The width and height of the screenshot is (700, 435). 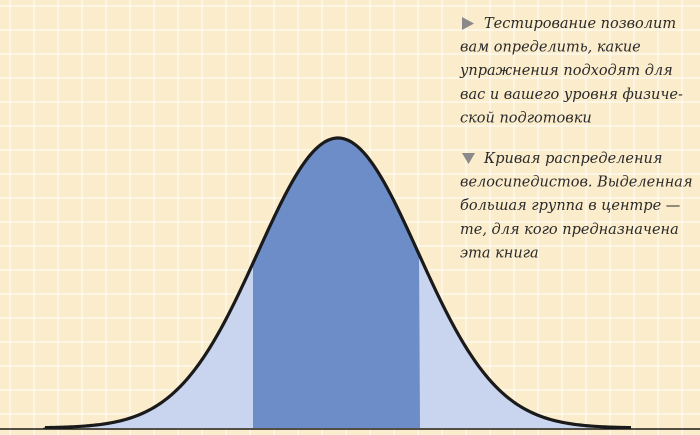 I want to click on caption-line: большая группа в центре —, so click(x=570, y=206).